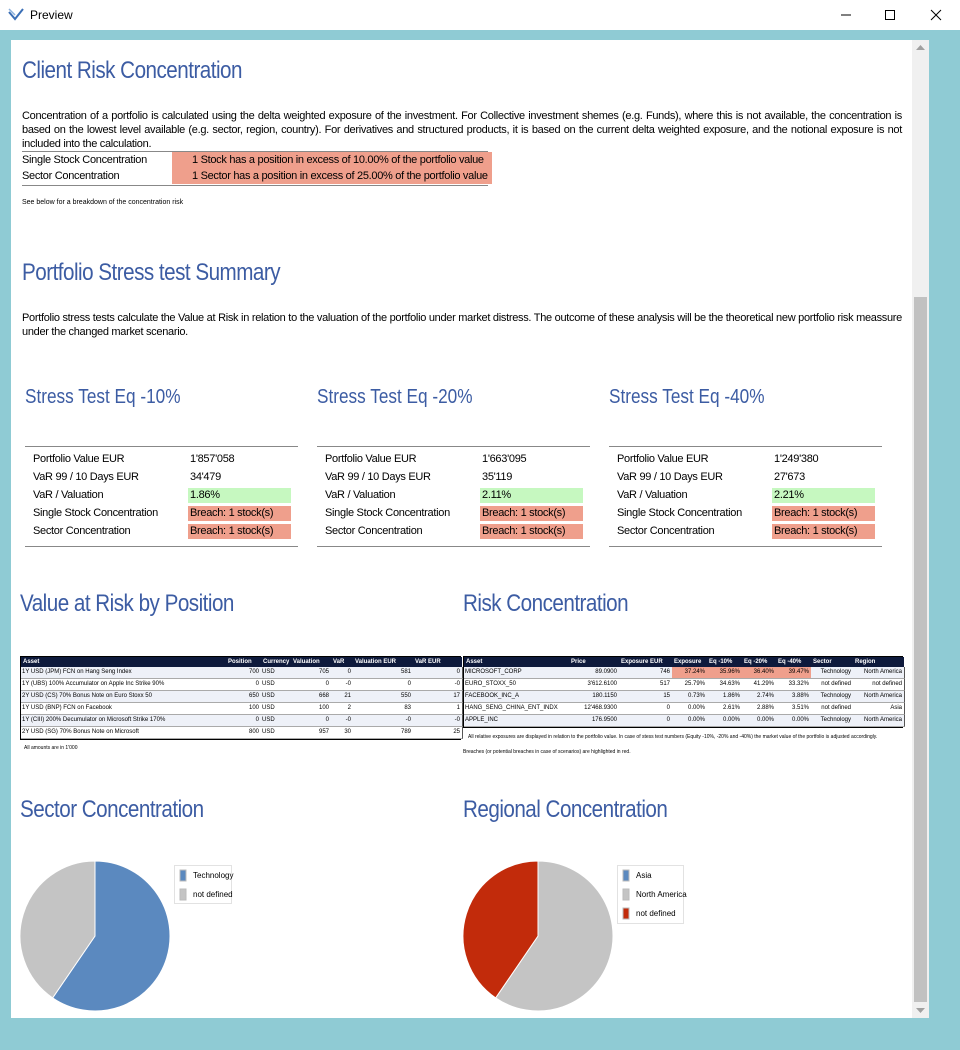 Image resolution: width=960 pixels, height=1050 pixels. What do you see at coordinates (759, 697) in the screenshot?
I see `table-cell: 2.74%` at bounding box center [759, 697].